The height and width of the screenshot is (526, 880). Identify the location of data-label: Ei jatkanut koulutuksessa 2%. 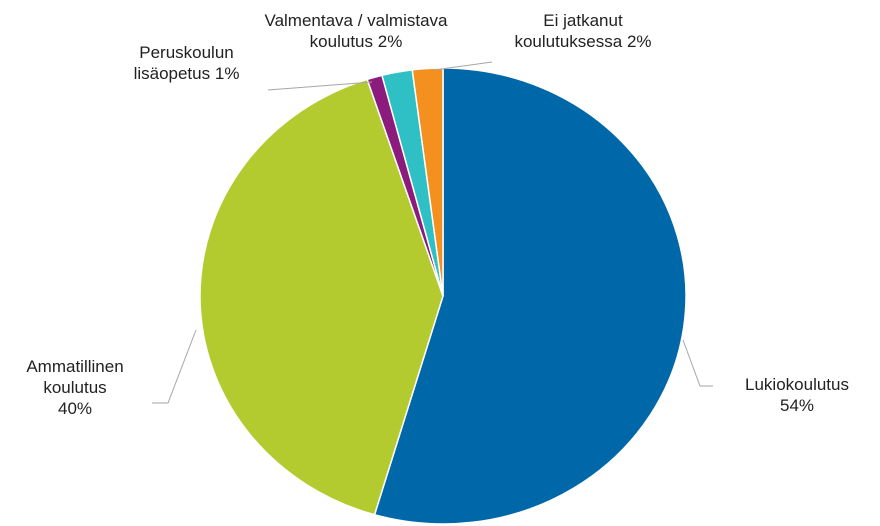
(583, 31).